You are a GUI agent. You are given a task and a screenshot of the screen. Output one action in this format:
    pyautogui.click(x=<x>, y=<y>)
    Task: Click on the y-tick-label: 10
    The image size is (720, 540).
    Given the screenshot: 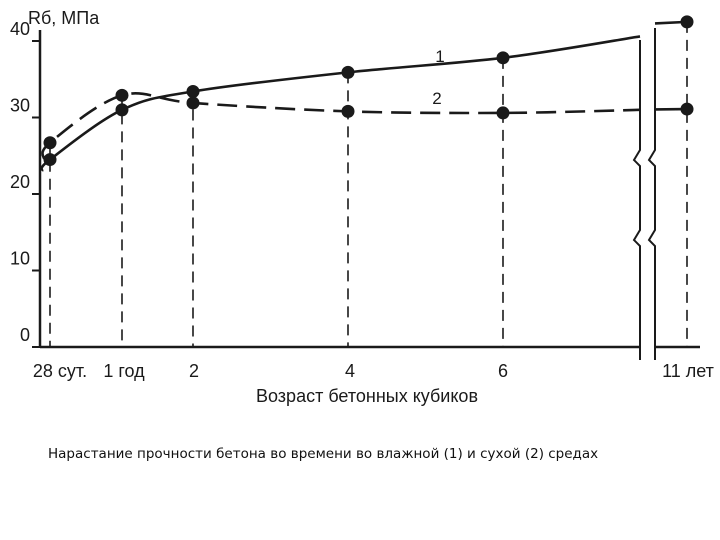 What is the action you would take?
    pyautogui.click(x=20, y=259)
    